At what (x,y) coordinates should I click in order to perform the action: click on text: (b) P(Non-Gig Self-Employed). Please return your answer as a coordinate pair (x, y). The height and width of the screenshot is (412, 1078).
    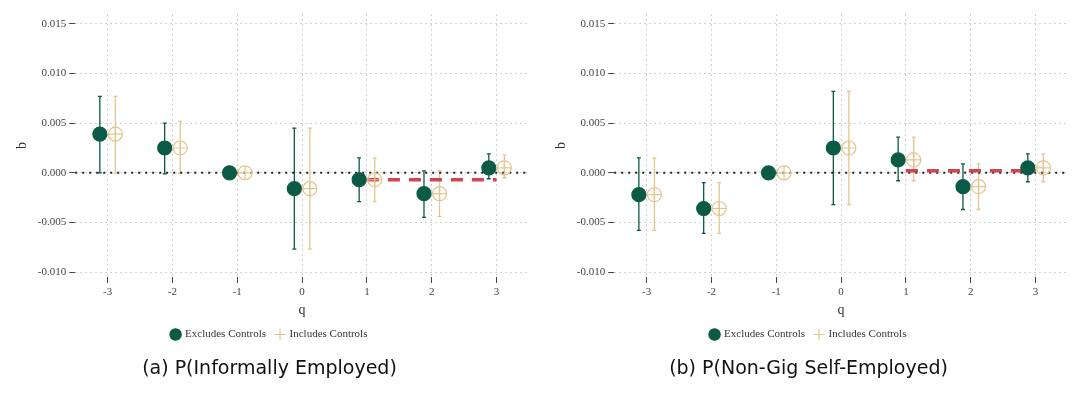
    Looking at the image, I should click on (808, 367).